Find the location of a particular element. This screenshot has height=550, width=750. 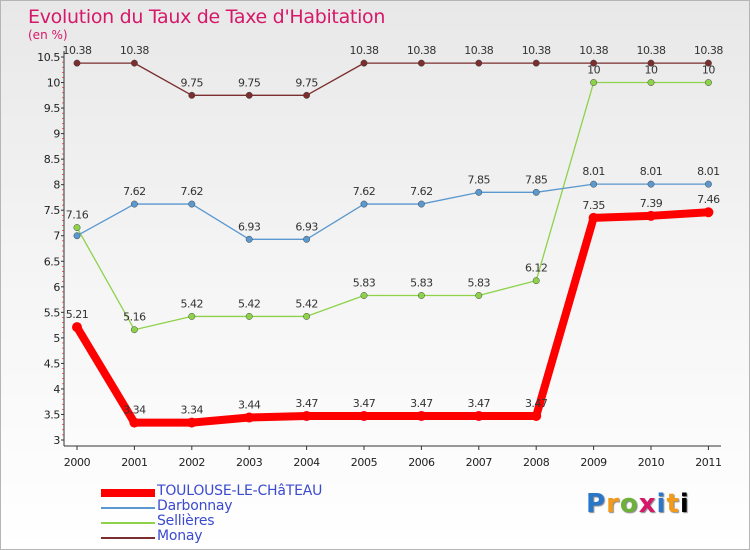

y-tick-label: 8 is located at coordinates (56, 185).